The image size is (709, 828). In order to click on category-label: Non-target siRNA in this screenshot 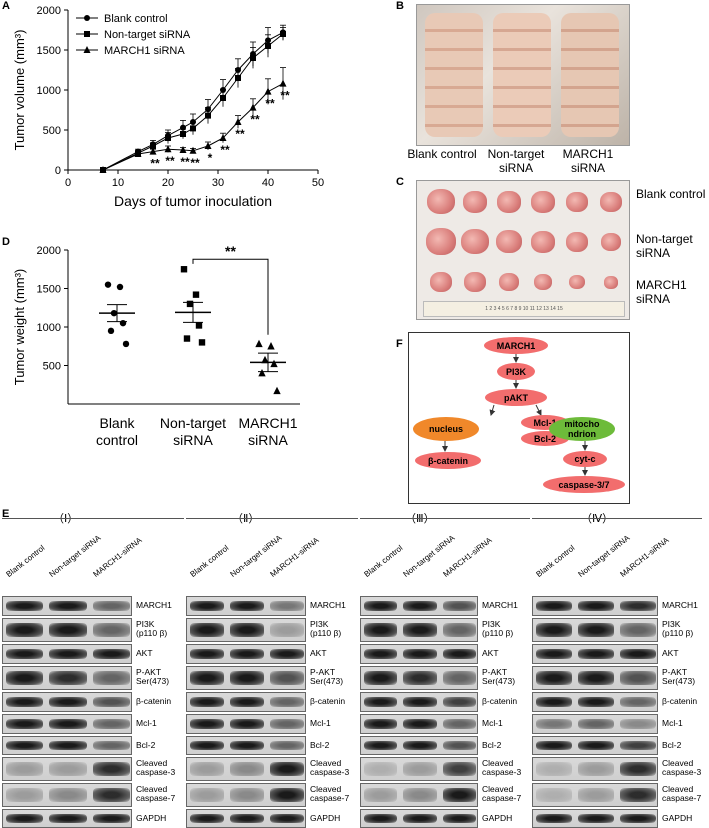, I will do `click(193, 431)`.